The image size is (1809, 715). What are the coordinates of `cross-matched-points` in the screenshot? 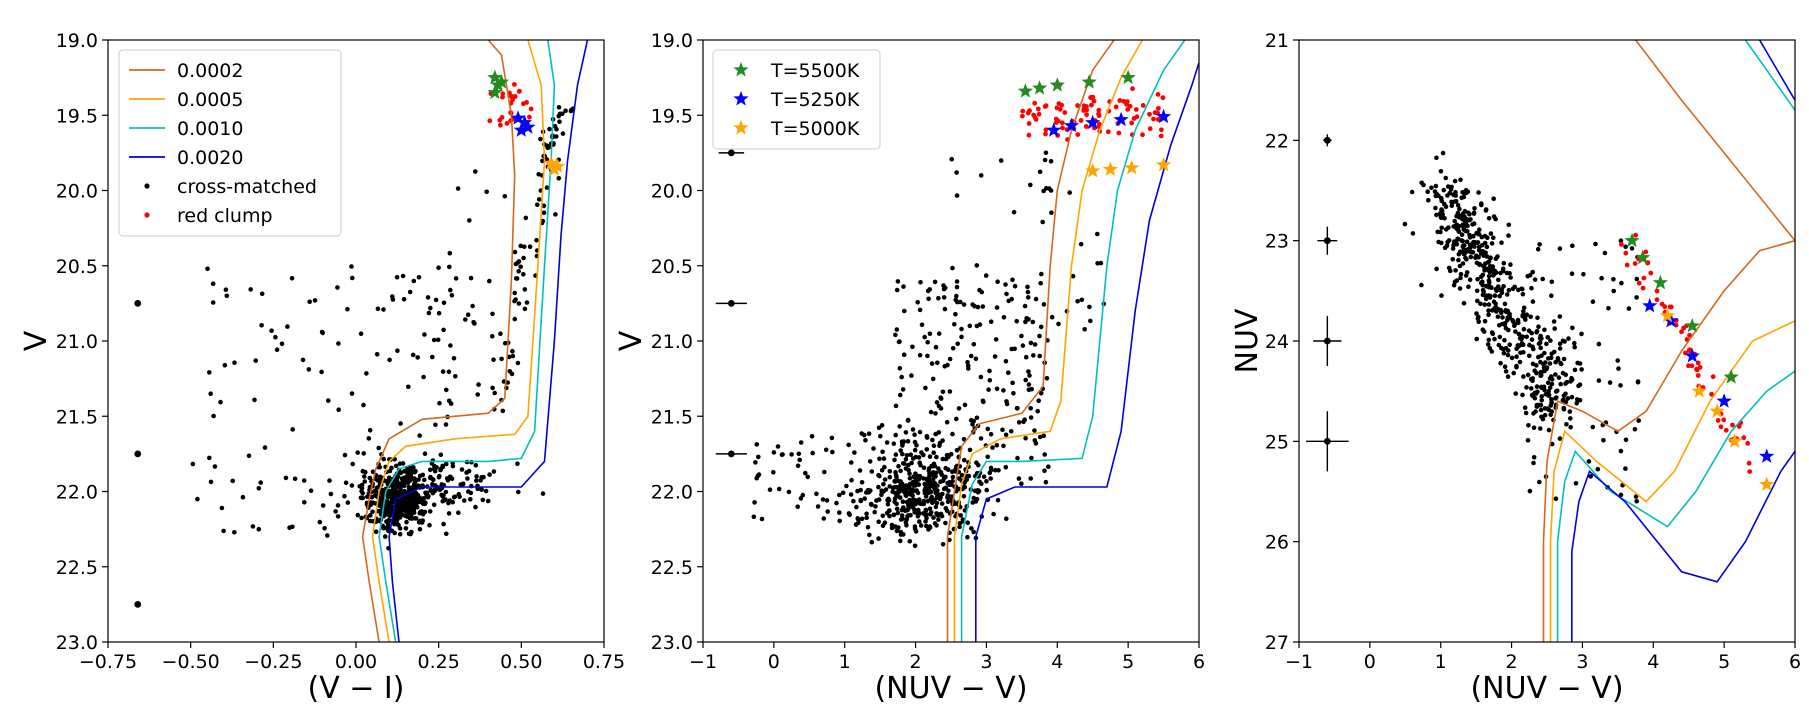 It's located at (1577, 327).